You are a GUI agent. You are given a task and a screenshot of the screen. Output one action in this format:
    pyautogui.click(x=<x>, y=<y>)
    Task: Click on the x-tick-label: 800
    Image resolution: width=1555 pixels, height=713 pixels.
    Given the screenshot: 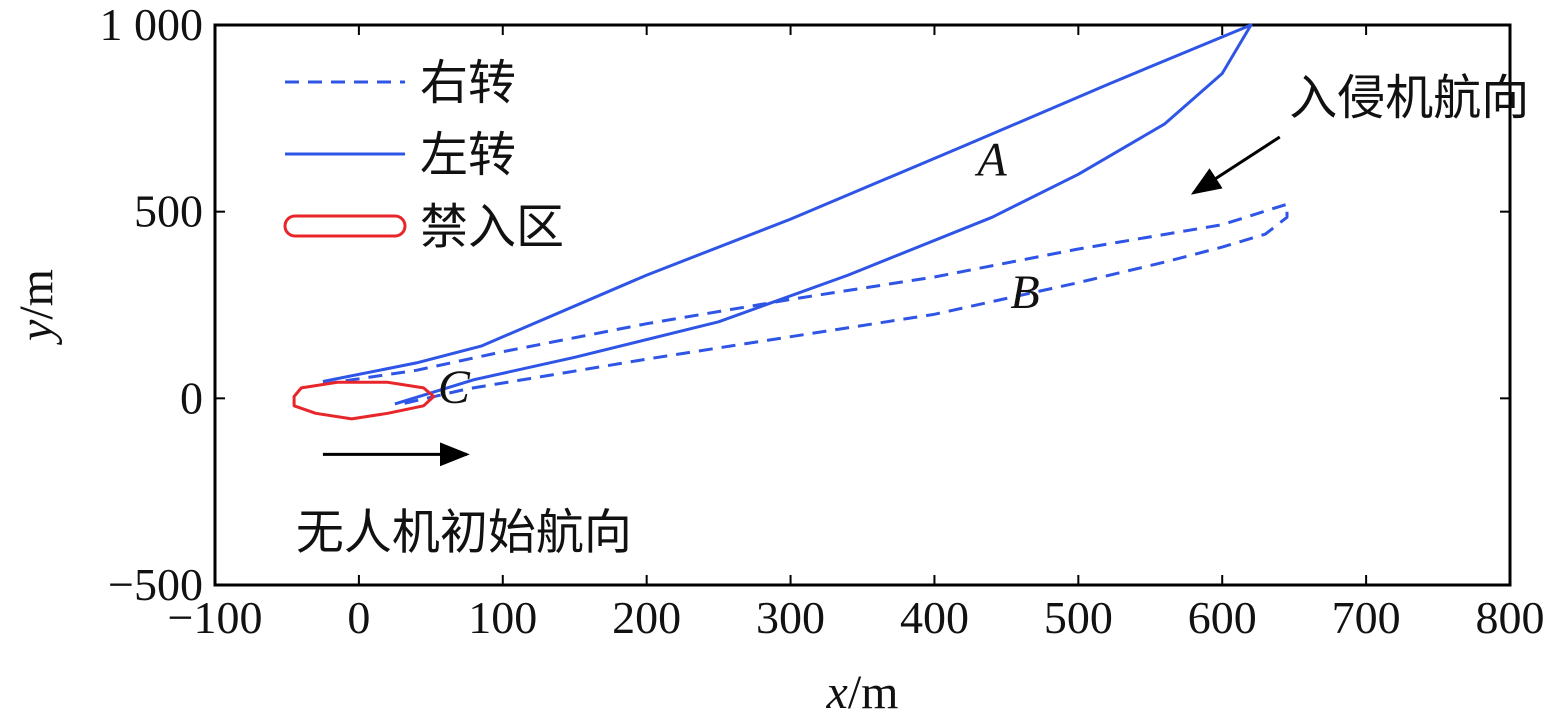 What is the action you would take?
    pyautogui.click(x=1510, y=617)
    